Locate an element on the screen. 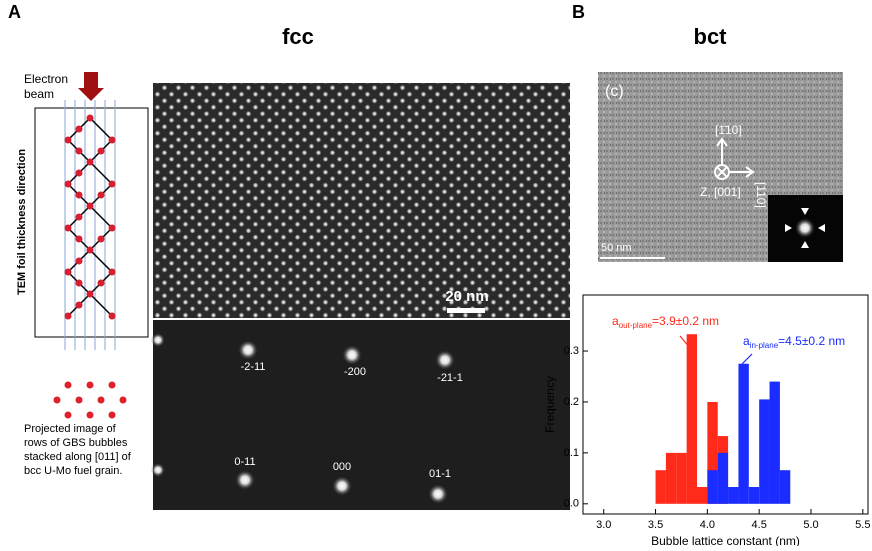  spot-label: 000 is located at coordinates (342, 467).